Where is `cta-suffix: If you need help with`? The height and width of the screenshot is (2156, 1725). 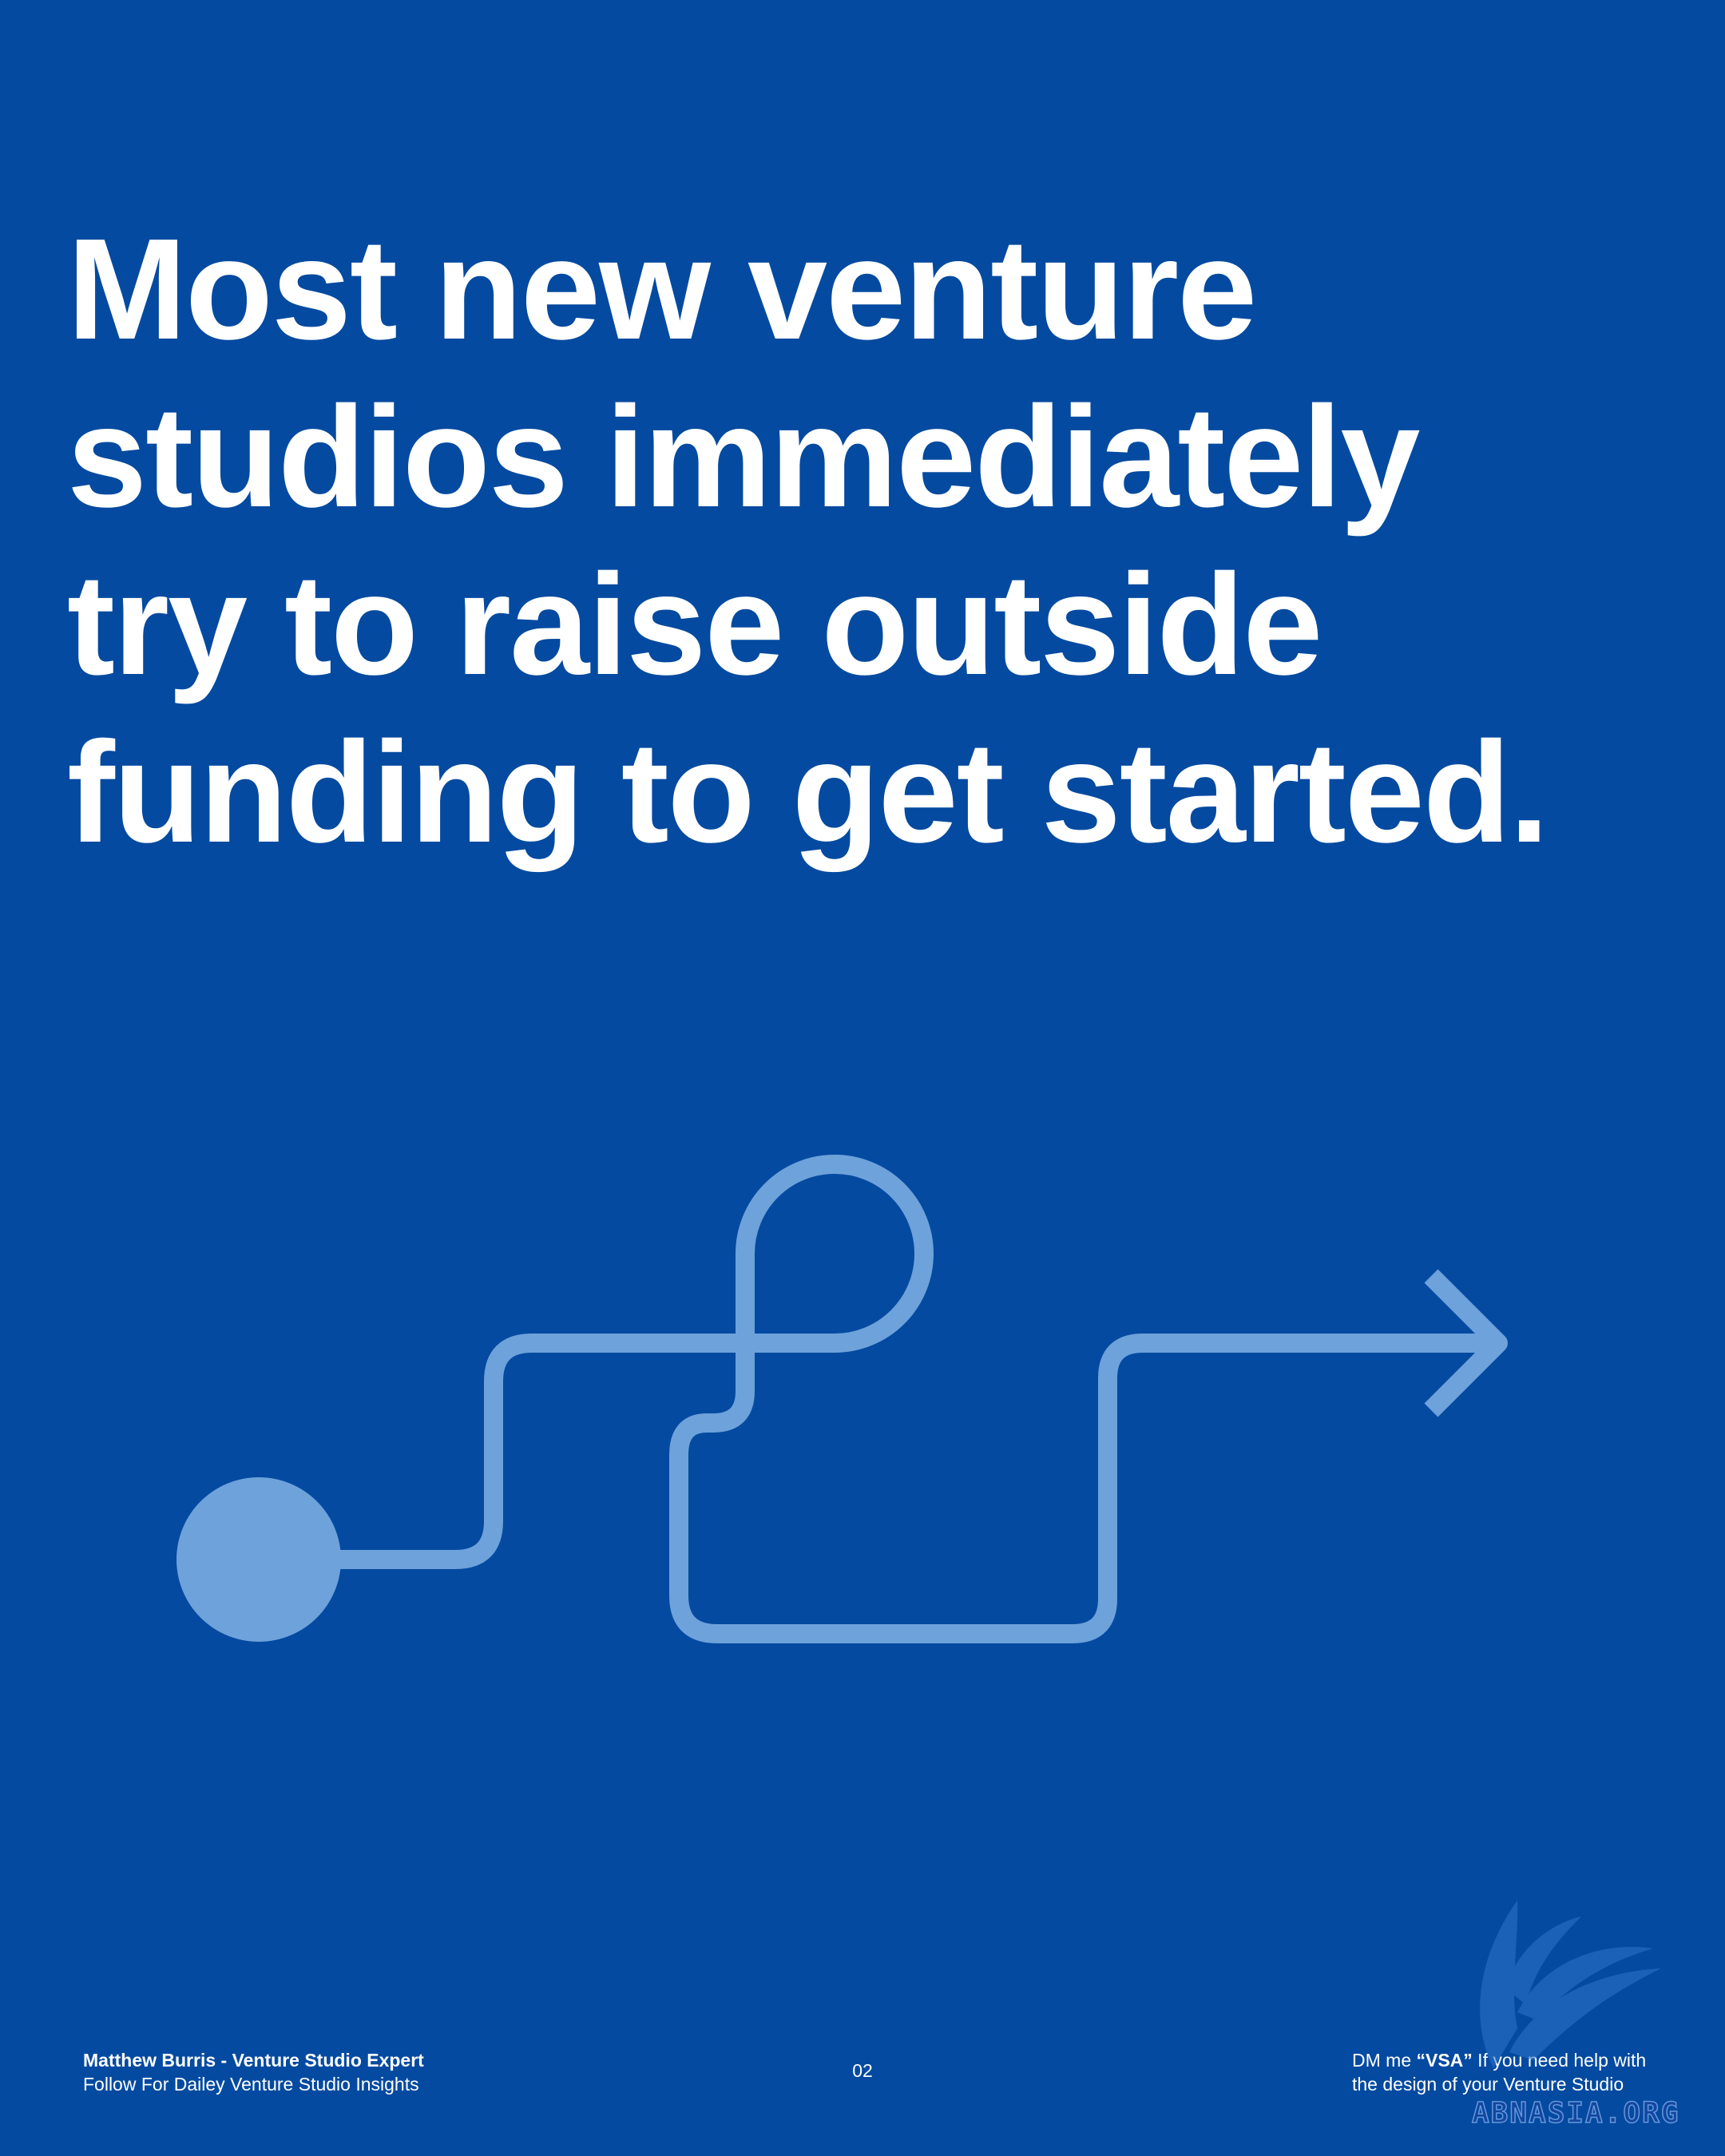
cta-suffix: If you need help with is located at coordinates (1560, 2060).